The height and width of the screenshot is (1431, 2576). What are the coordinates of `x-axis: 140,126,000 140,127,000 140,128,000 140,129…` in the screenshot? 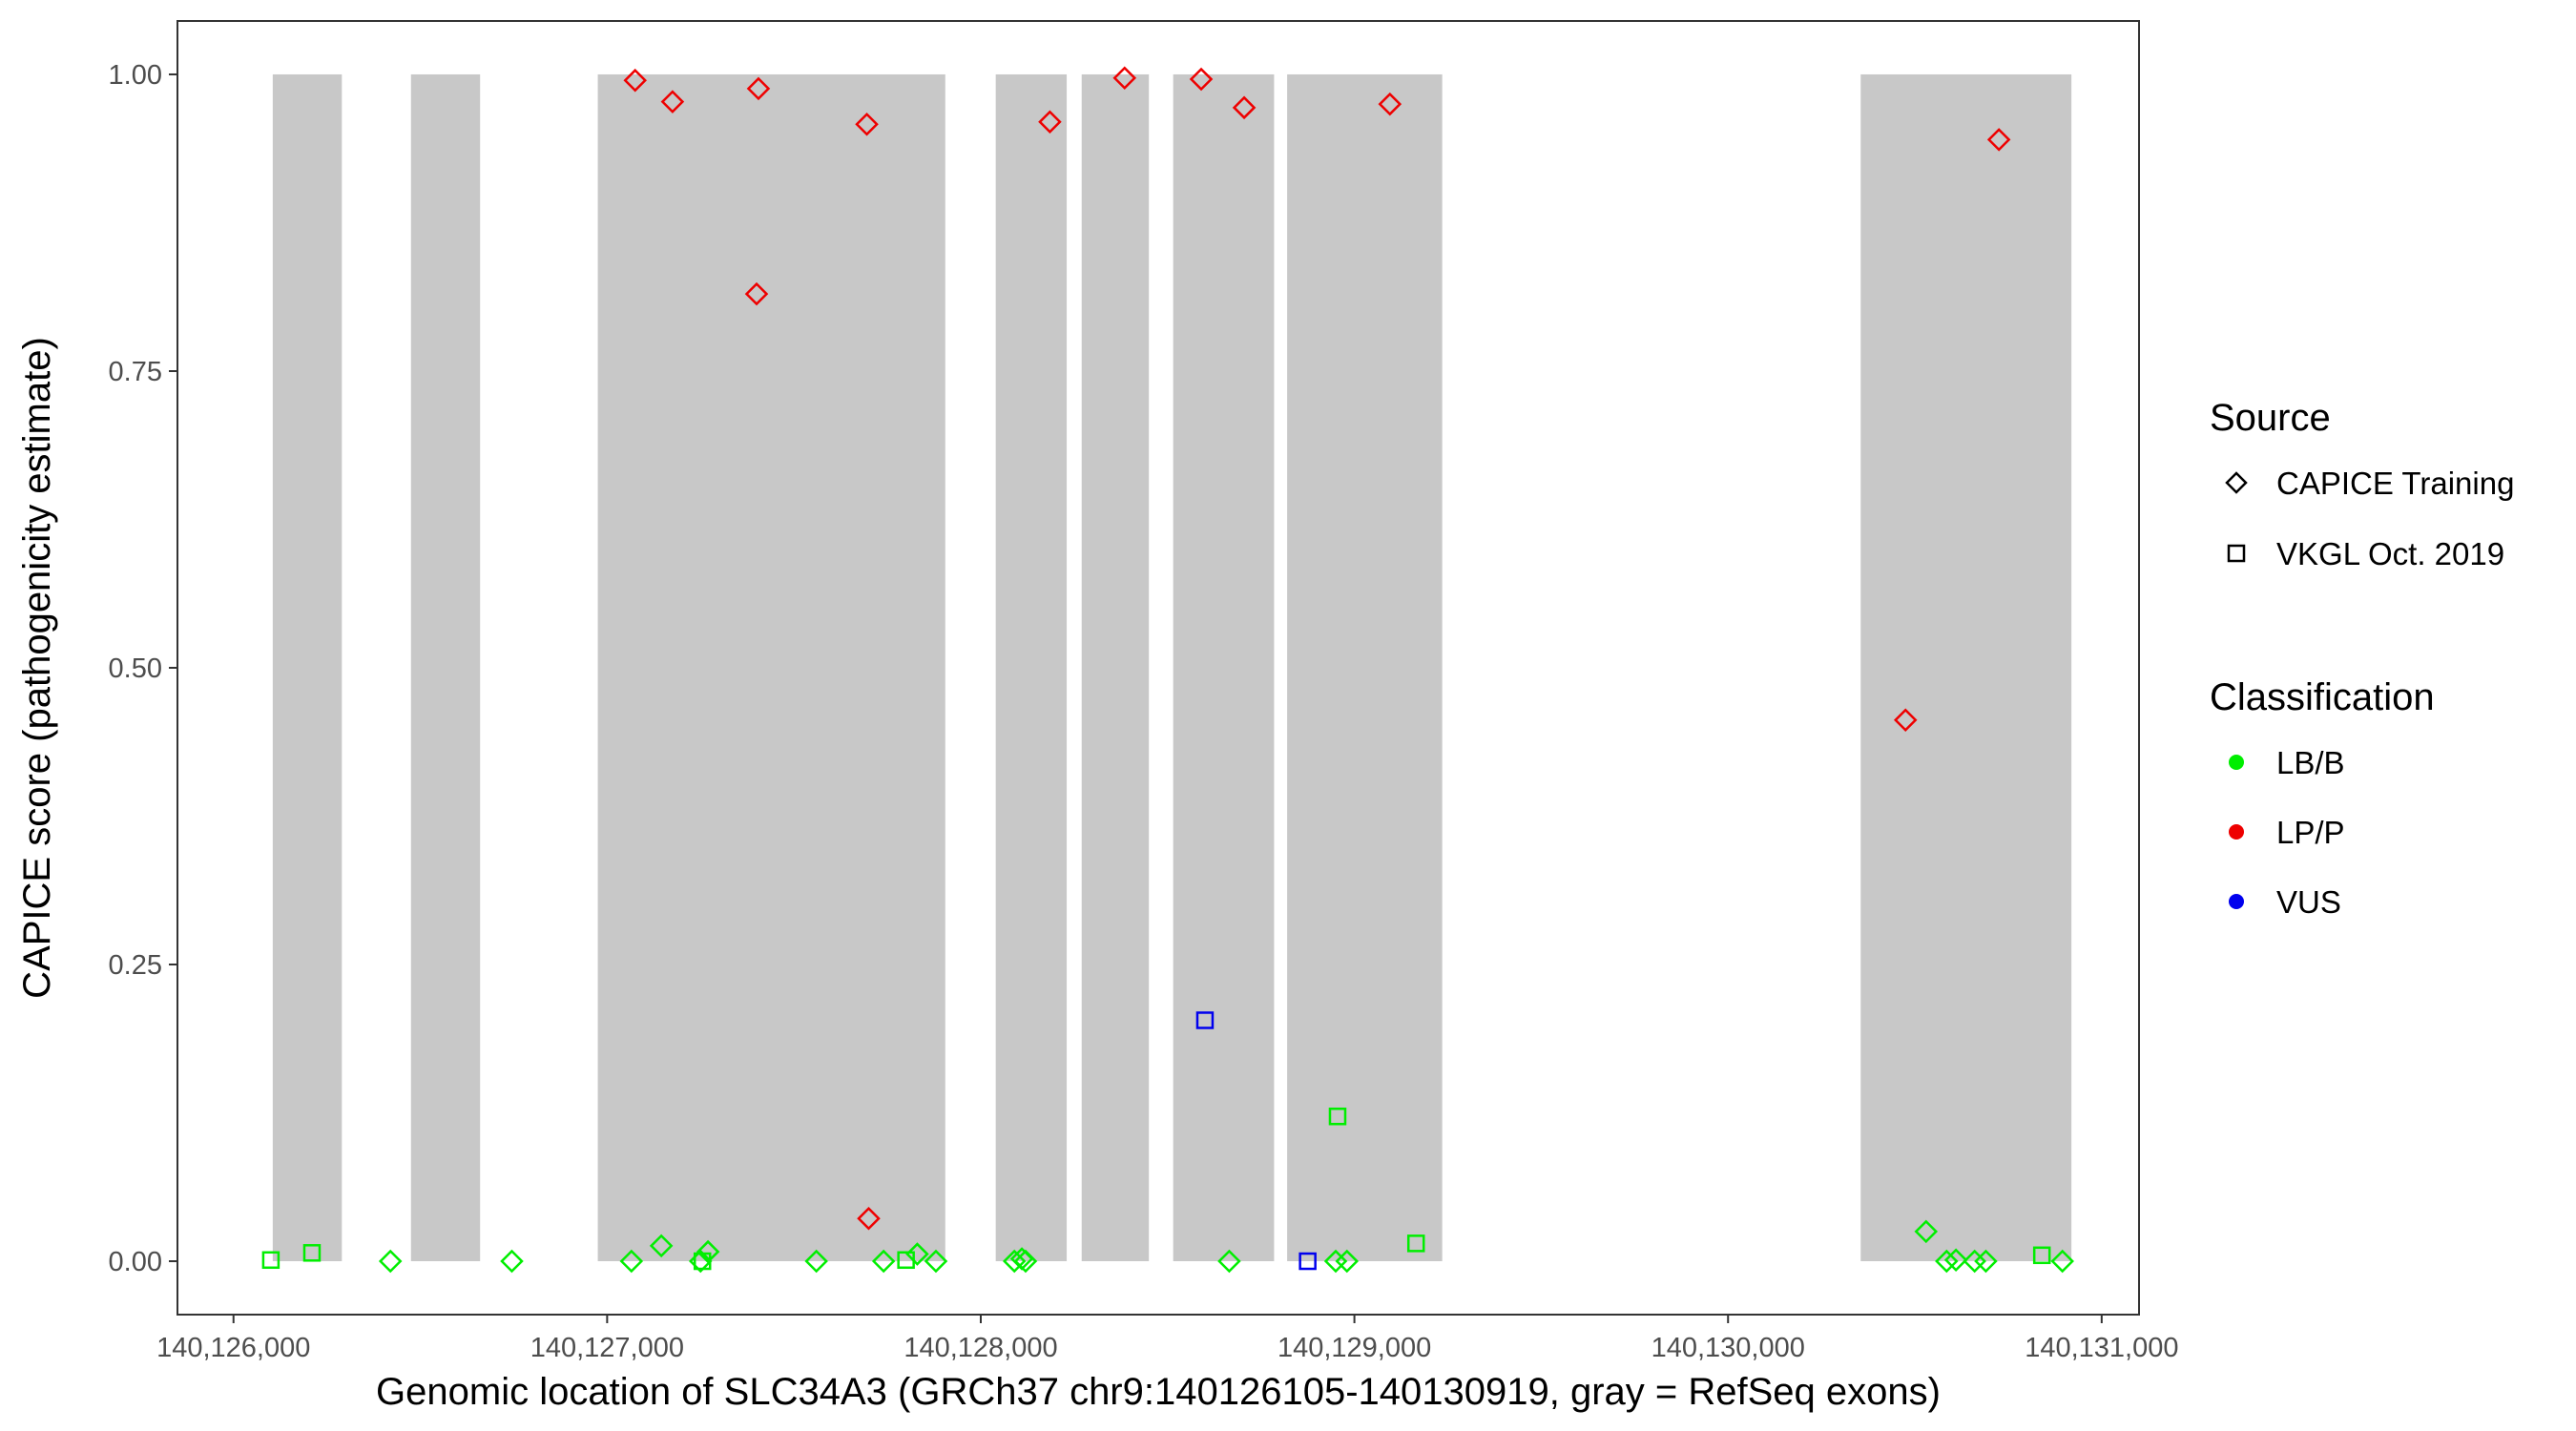 It's located at (1167, 1339).